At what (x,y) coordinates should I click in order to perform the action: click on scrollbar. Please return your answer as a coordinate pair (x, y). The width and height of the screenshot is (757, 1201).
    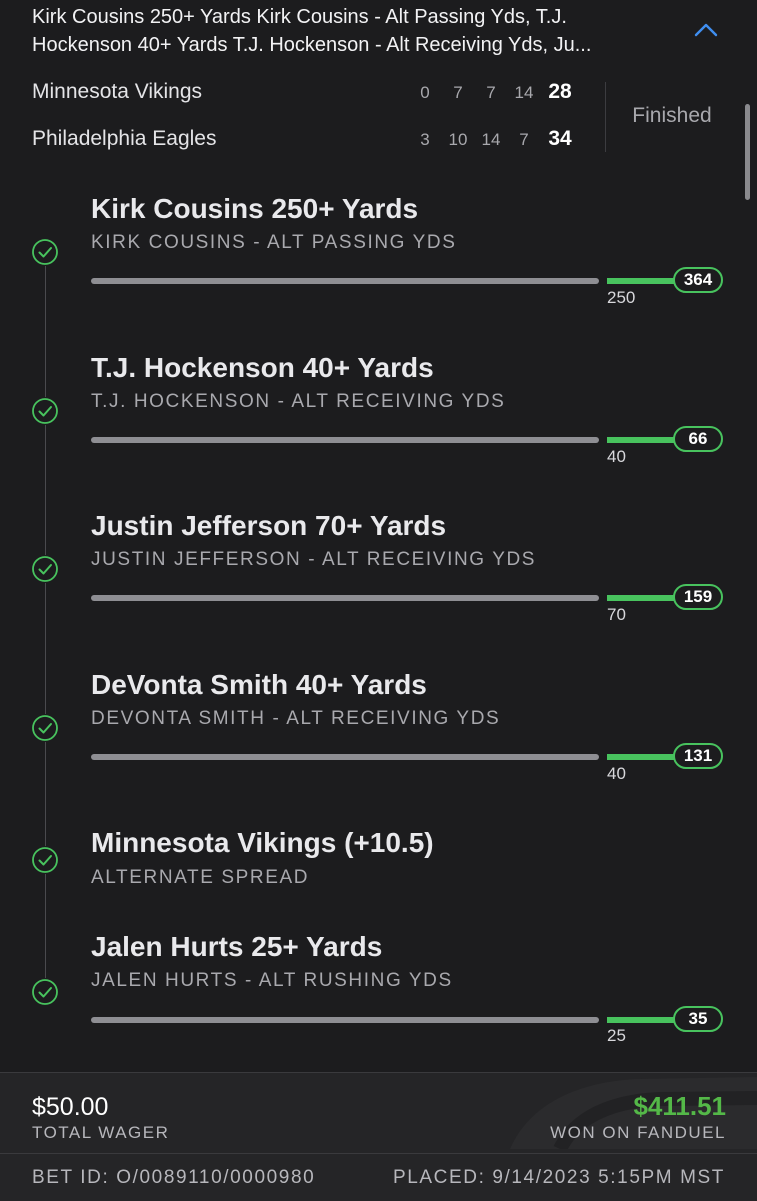
    Looking at the image, I should click on (747, 152).